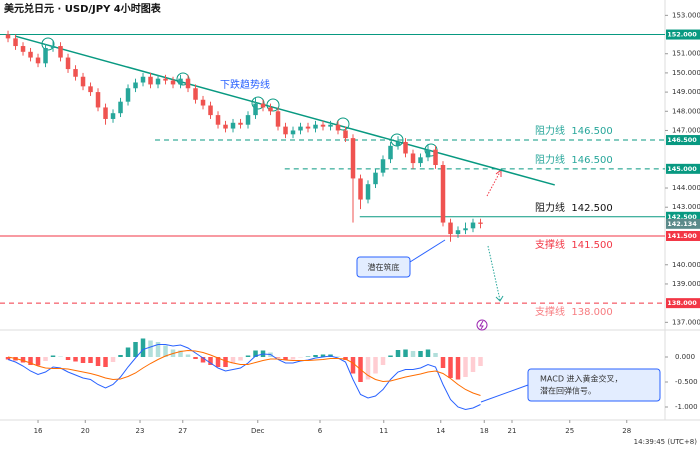 The height and width of the screenshot is (454, 700). Describe the element at coordinates (484, 431) in the screenshot. I see `x-tick-label: 18` at that location.